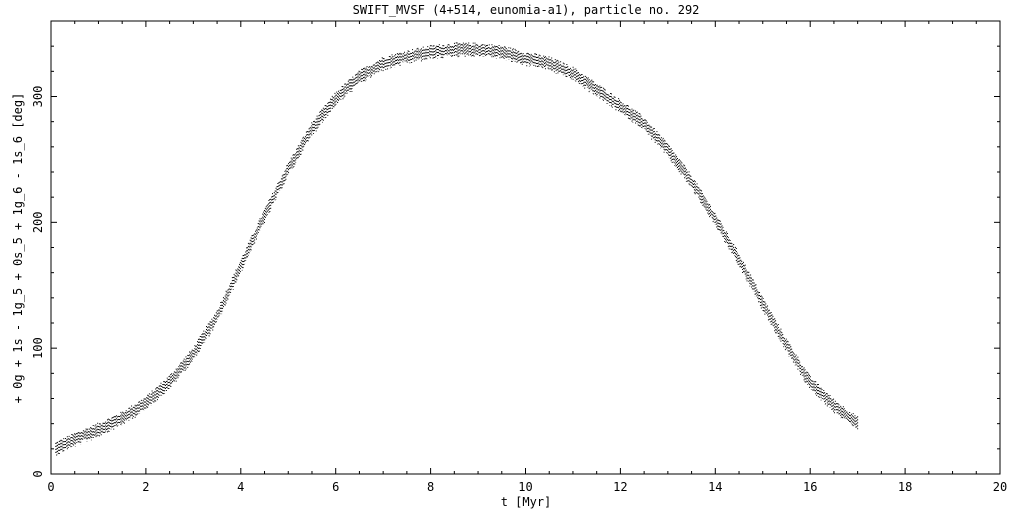 This screenshot has height=511, width=1021. I want to click on y-tick-label: 200, so click(38, 222).